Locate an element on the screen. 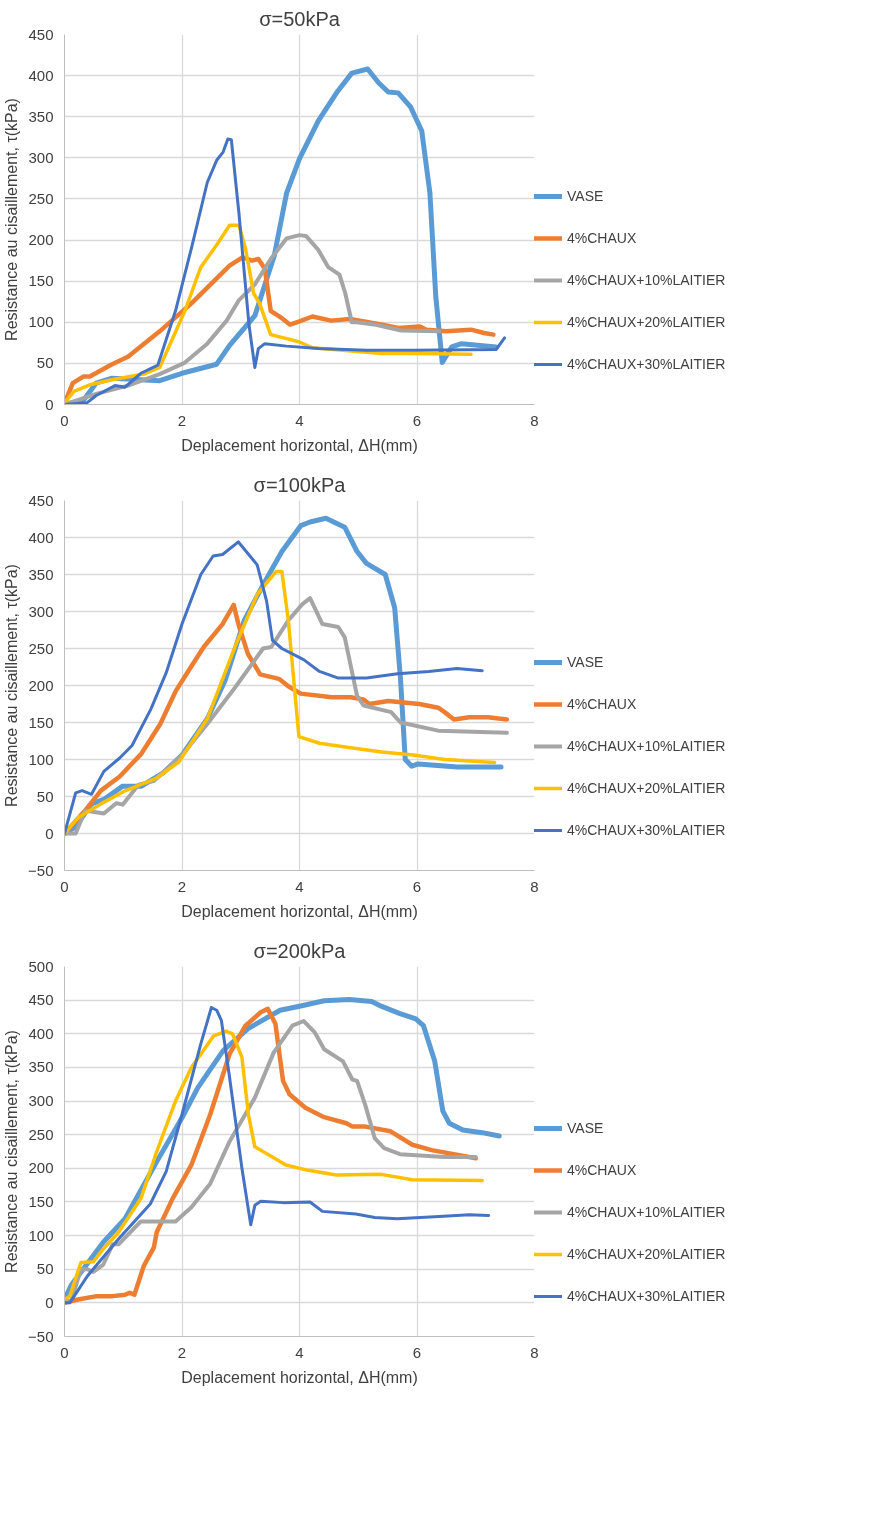 This screenshot has height=1540, width=881. line-series is located at coordinates (285, 271).